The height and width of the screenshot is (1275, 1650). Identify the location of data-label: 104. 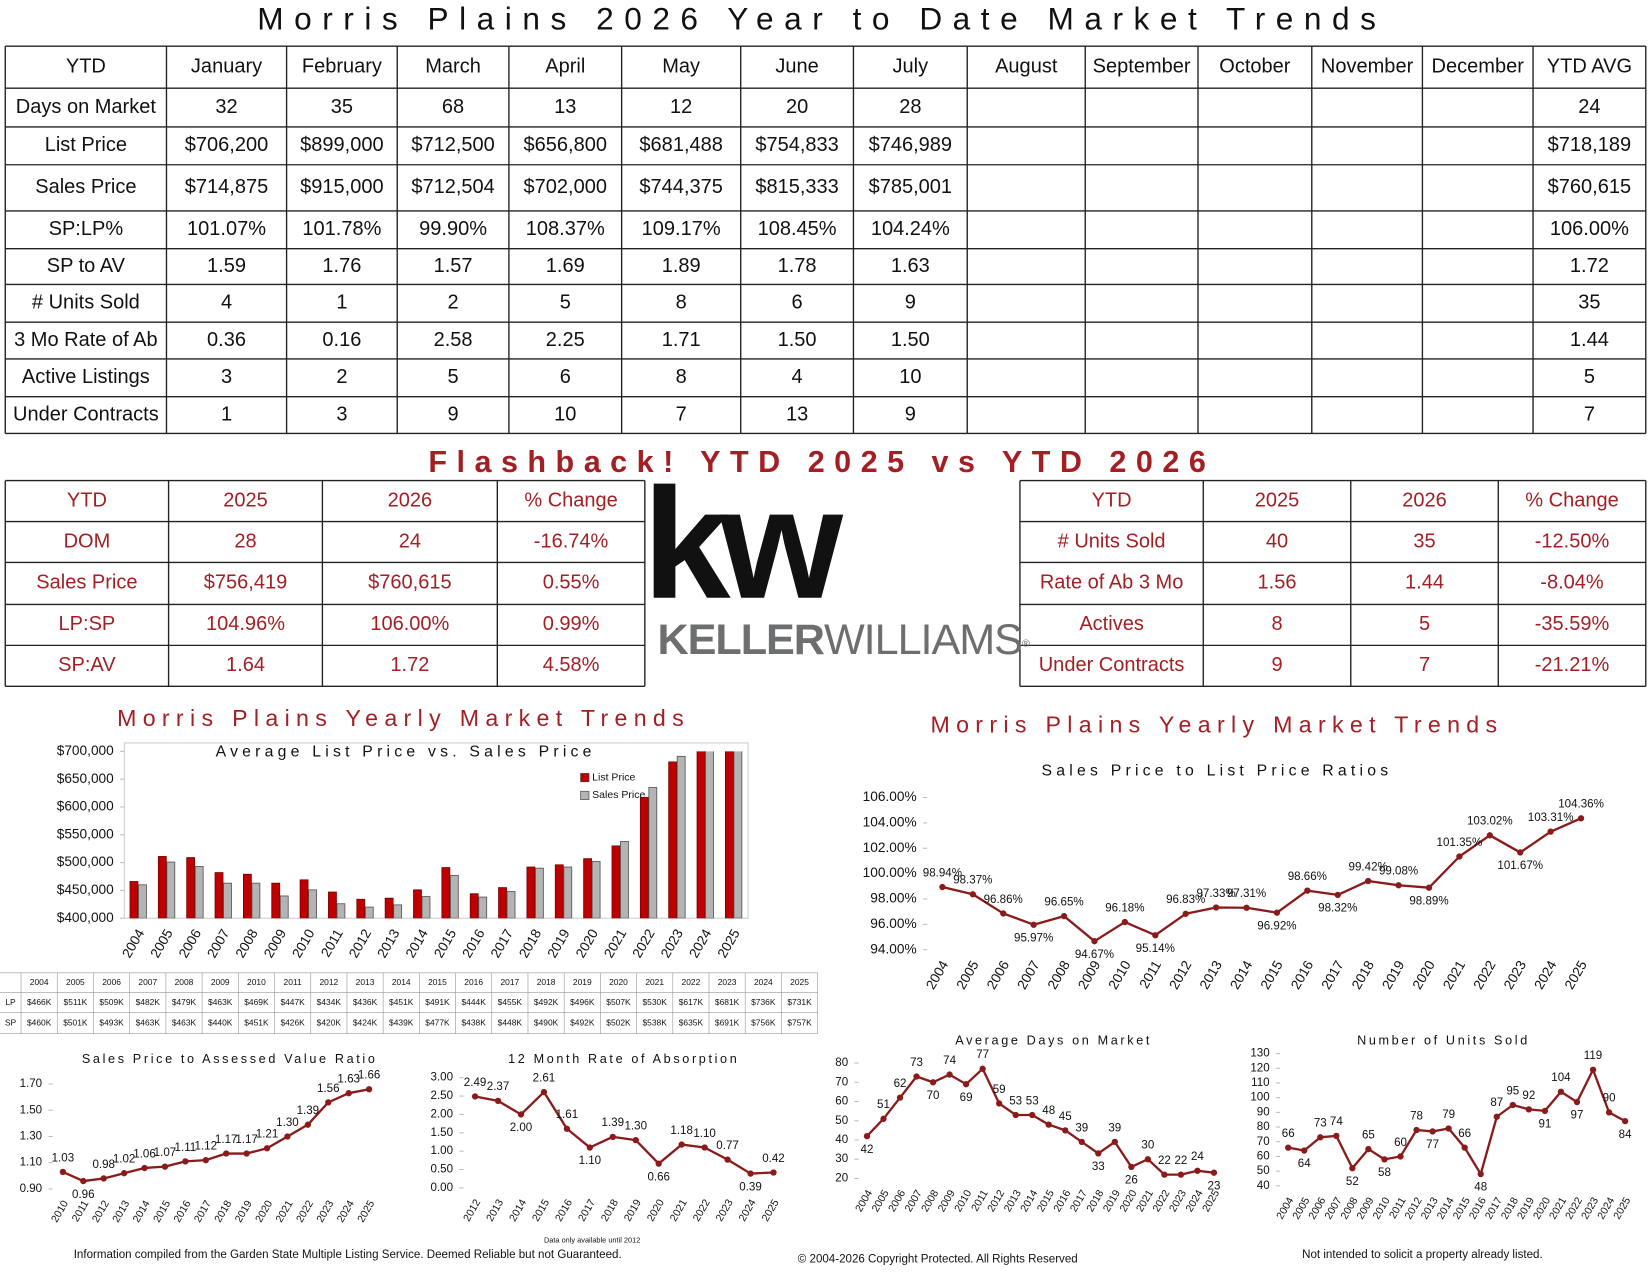
(1561, 1078).